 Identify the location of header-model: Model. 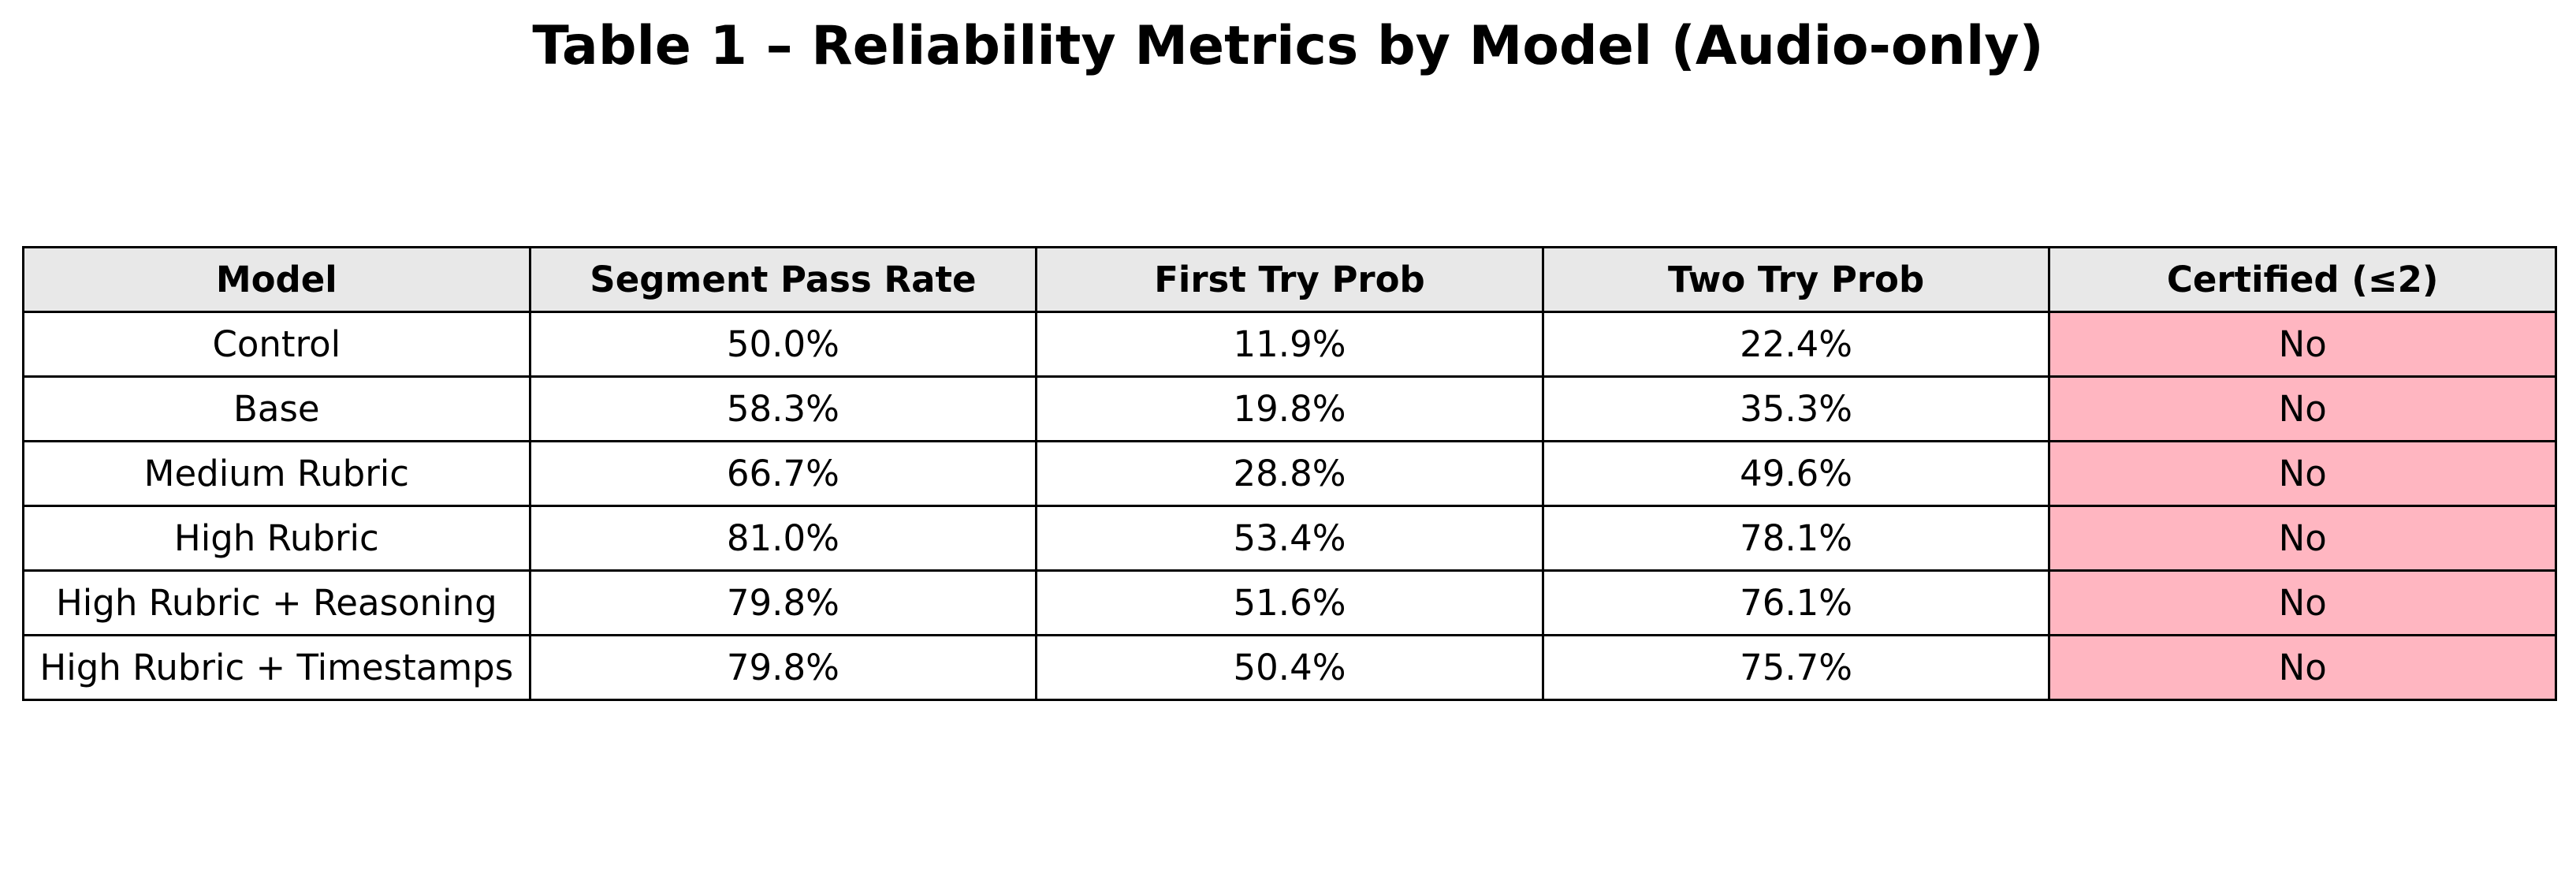
(276, 279).